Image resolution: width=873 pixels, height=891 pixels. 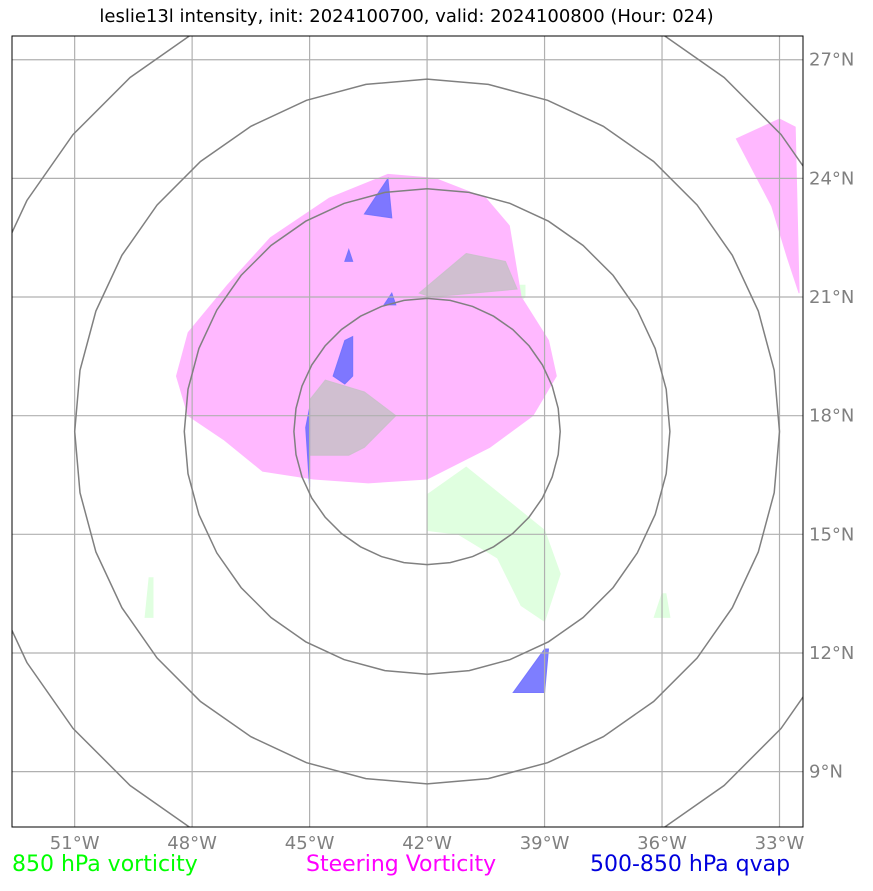 I want to click on lon-label-1: 48°W, so click(x=192, y=843).